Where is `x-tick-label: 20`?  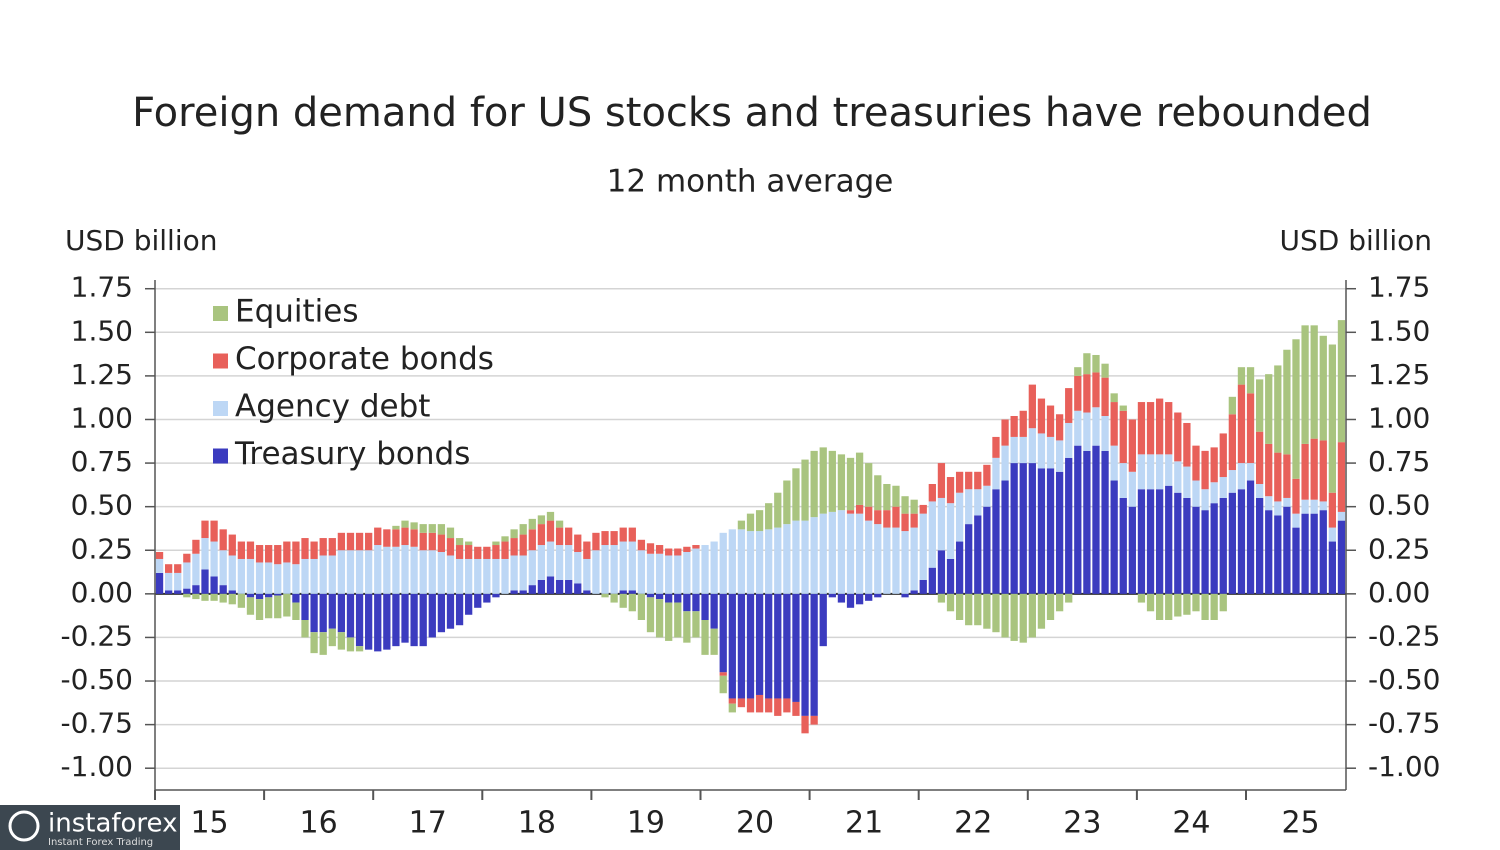 x-tick-label: 20 is located at coordinates (755, 823).